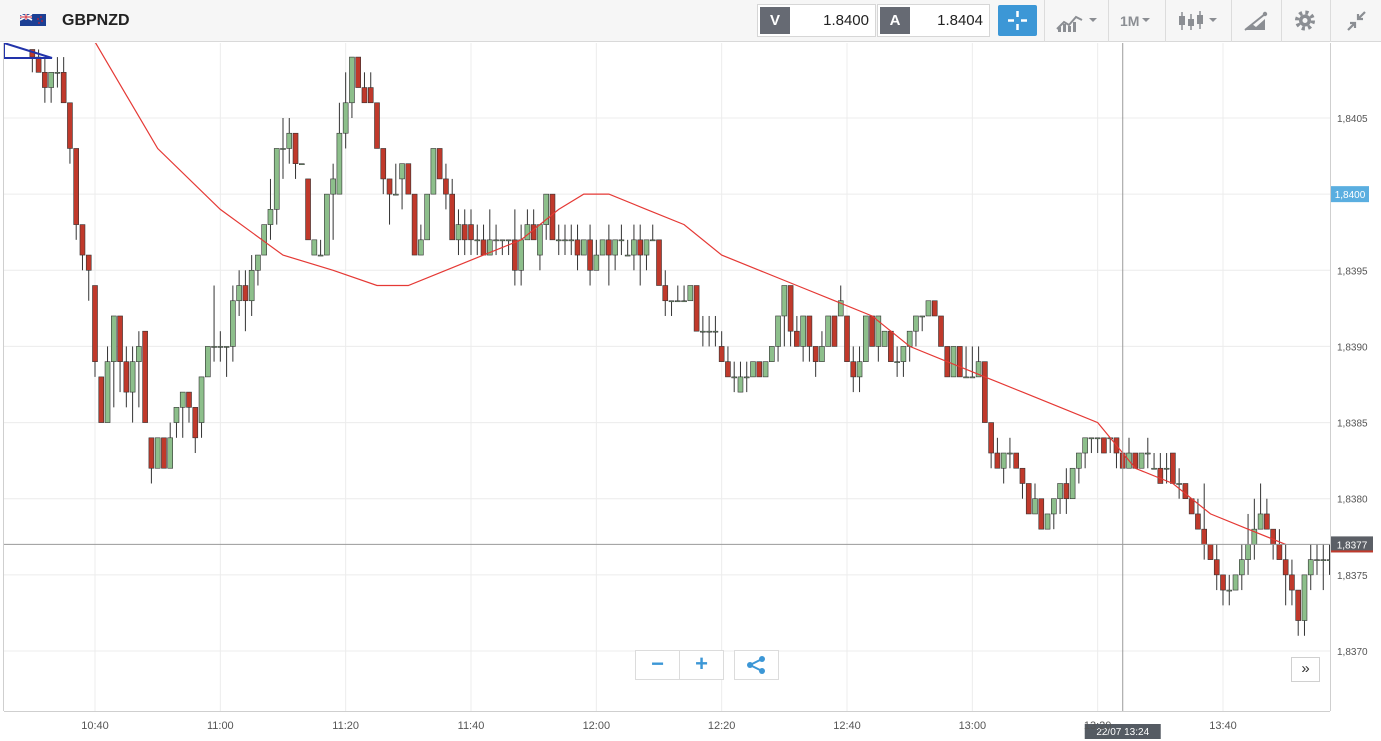 Image resolution: width=1381 pixels, height=741 pixels. I want to click on indicators-button, so click(1077, 20).